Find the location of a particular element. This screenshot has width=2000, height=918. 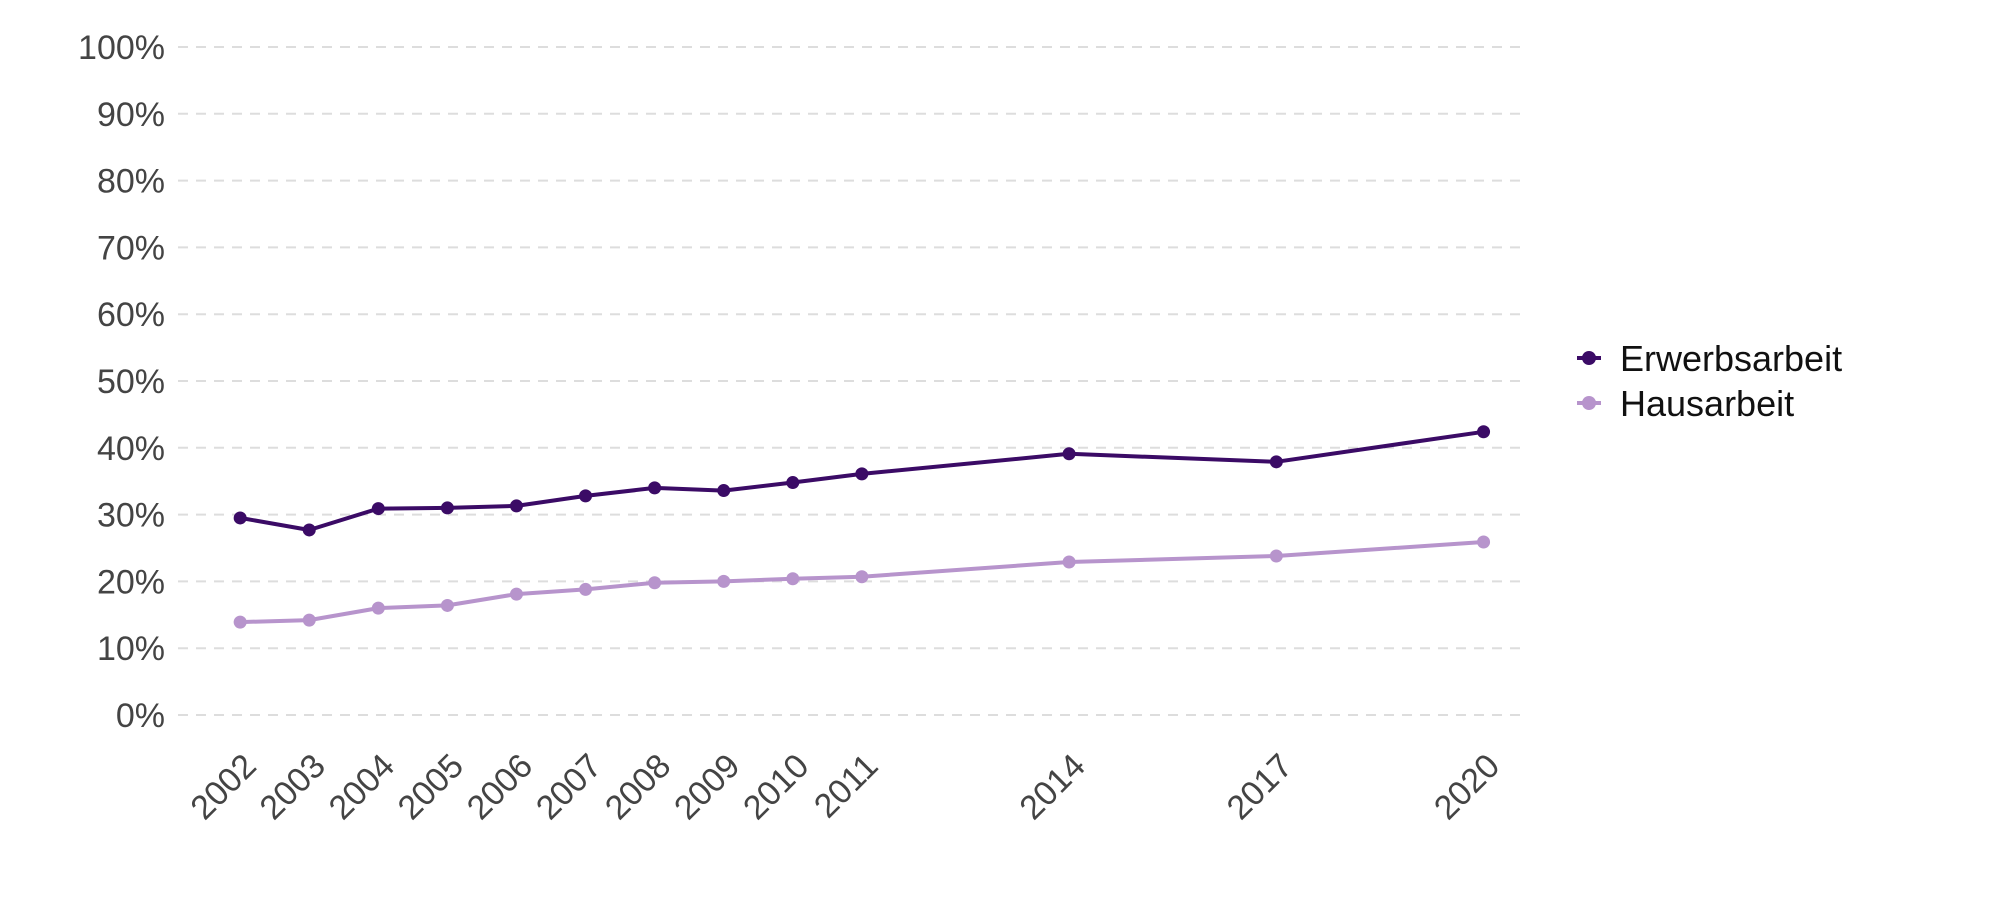

legend-label: Hausarbeit is located at coordinates (1707, 403).